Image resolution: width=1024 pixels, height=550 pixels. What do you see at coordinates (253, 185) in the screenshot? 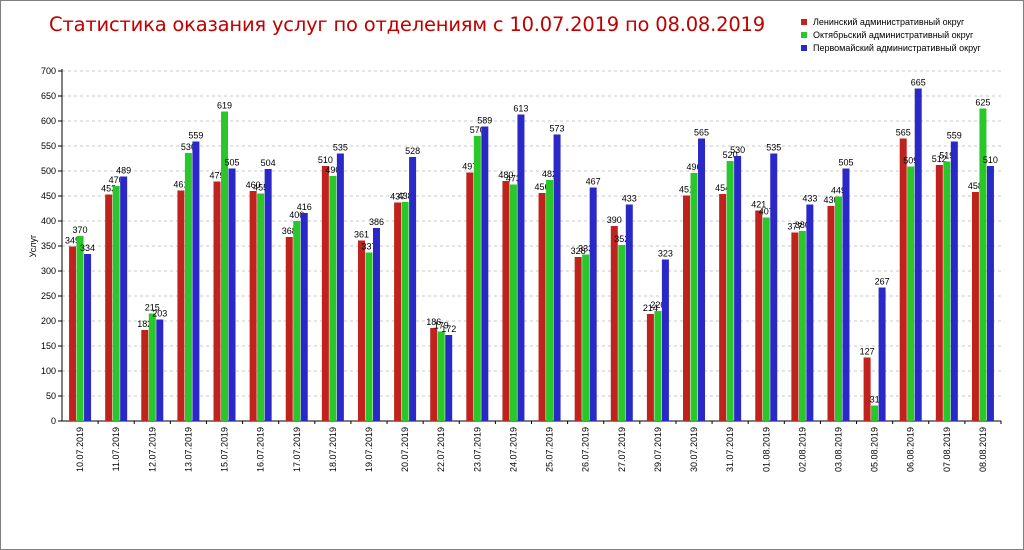
I see `data-label: 460` at bounding box center [253, 185].